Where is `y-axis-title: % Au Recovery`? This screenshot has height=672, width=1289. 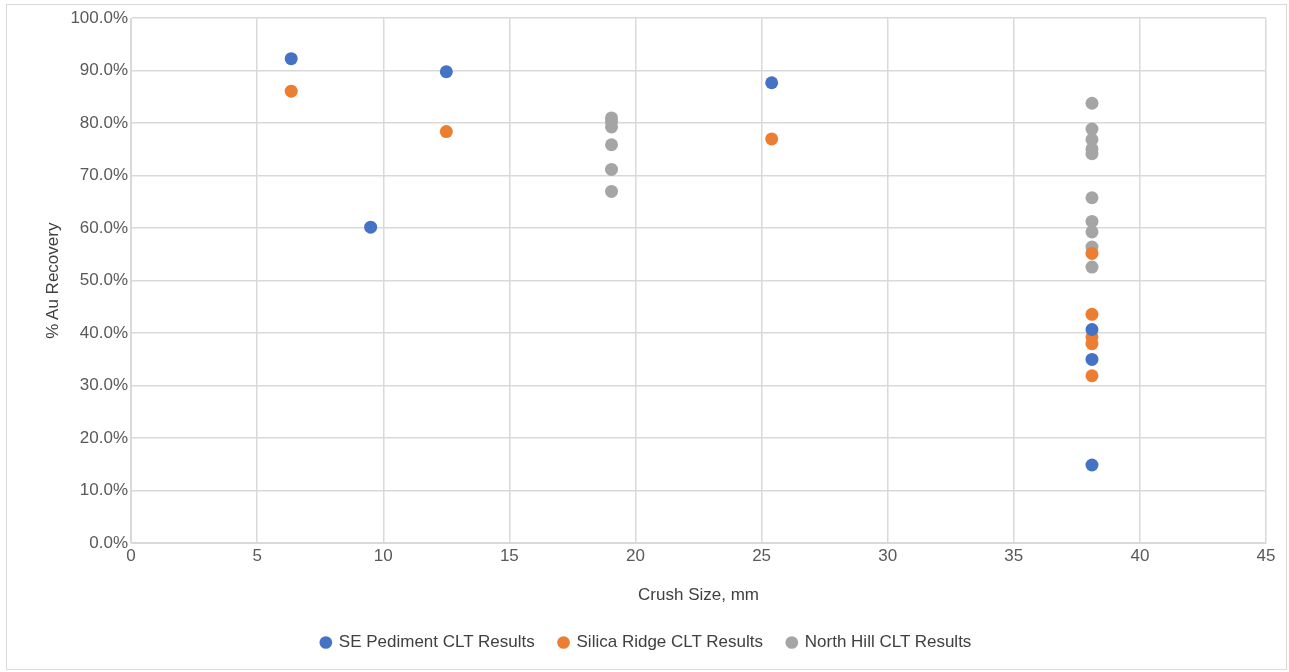 y-axis-title: % Au Recovery is located at coordinates (52, 280).